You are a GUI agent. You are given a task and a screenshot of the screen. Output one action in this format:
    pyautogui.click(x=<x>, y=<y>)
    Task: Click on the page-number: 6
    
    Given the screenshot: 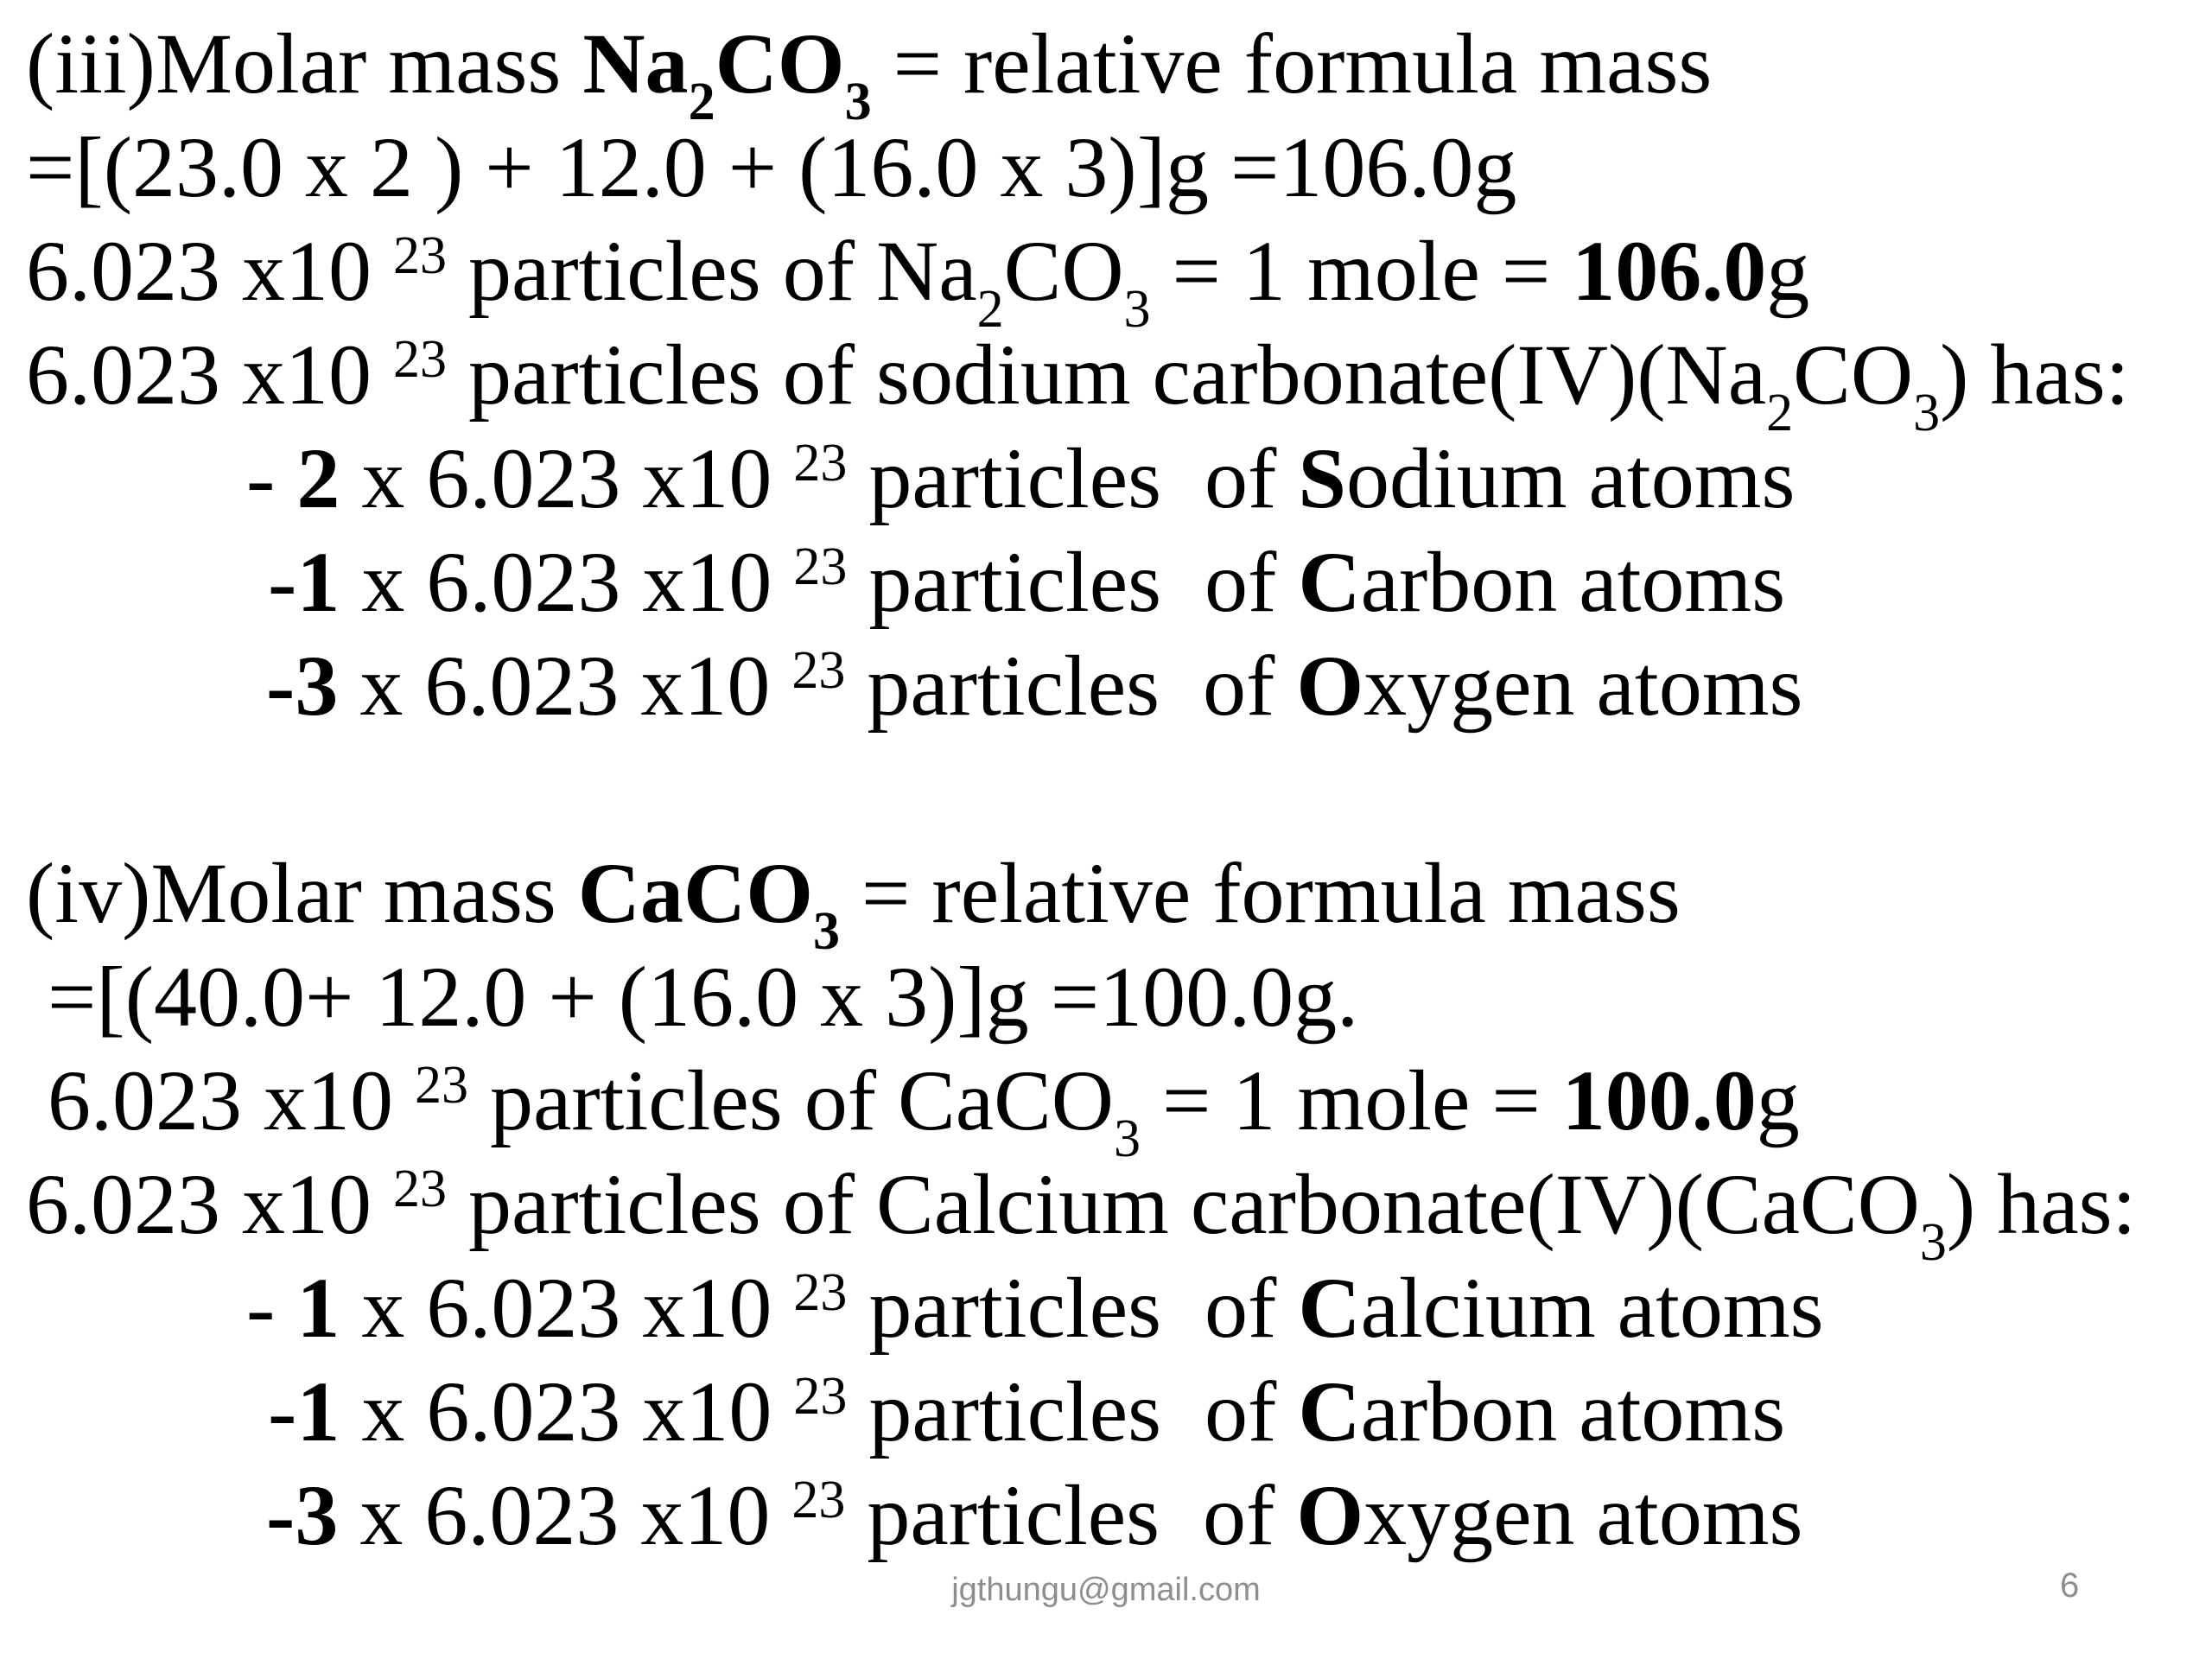 What is the action you would take?
    pyautogui.click(x=2070, y=1586)
    